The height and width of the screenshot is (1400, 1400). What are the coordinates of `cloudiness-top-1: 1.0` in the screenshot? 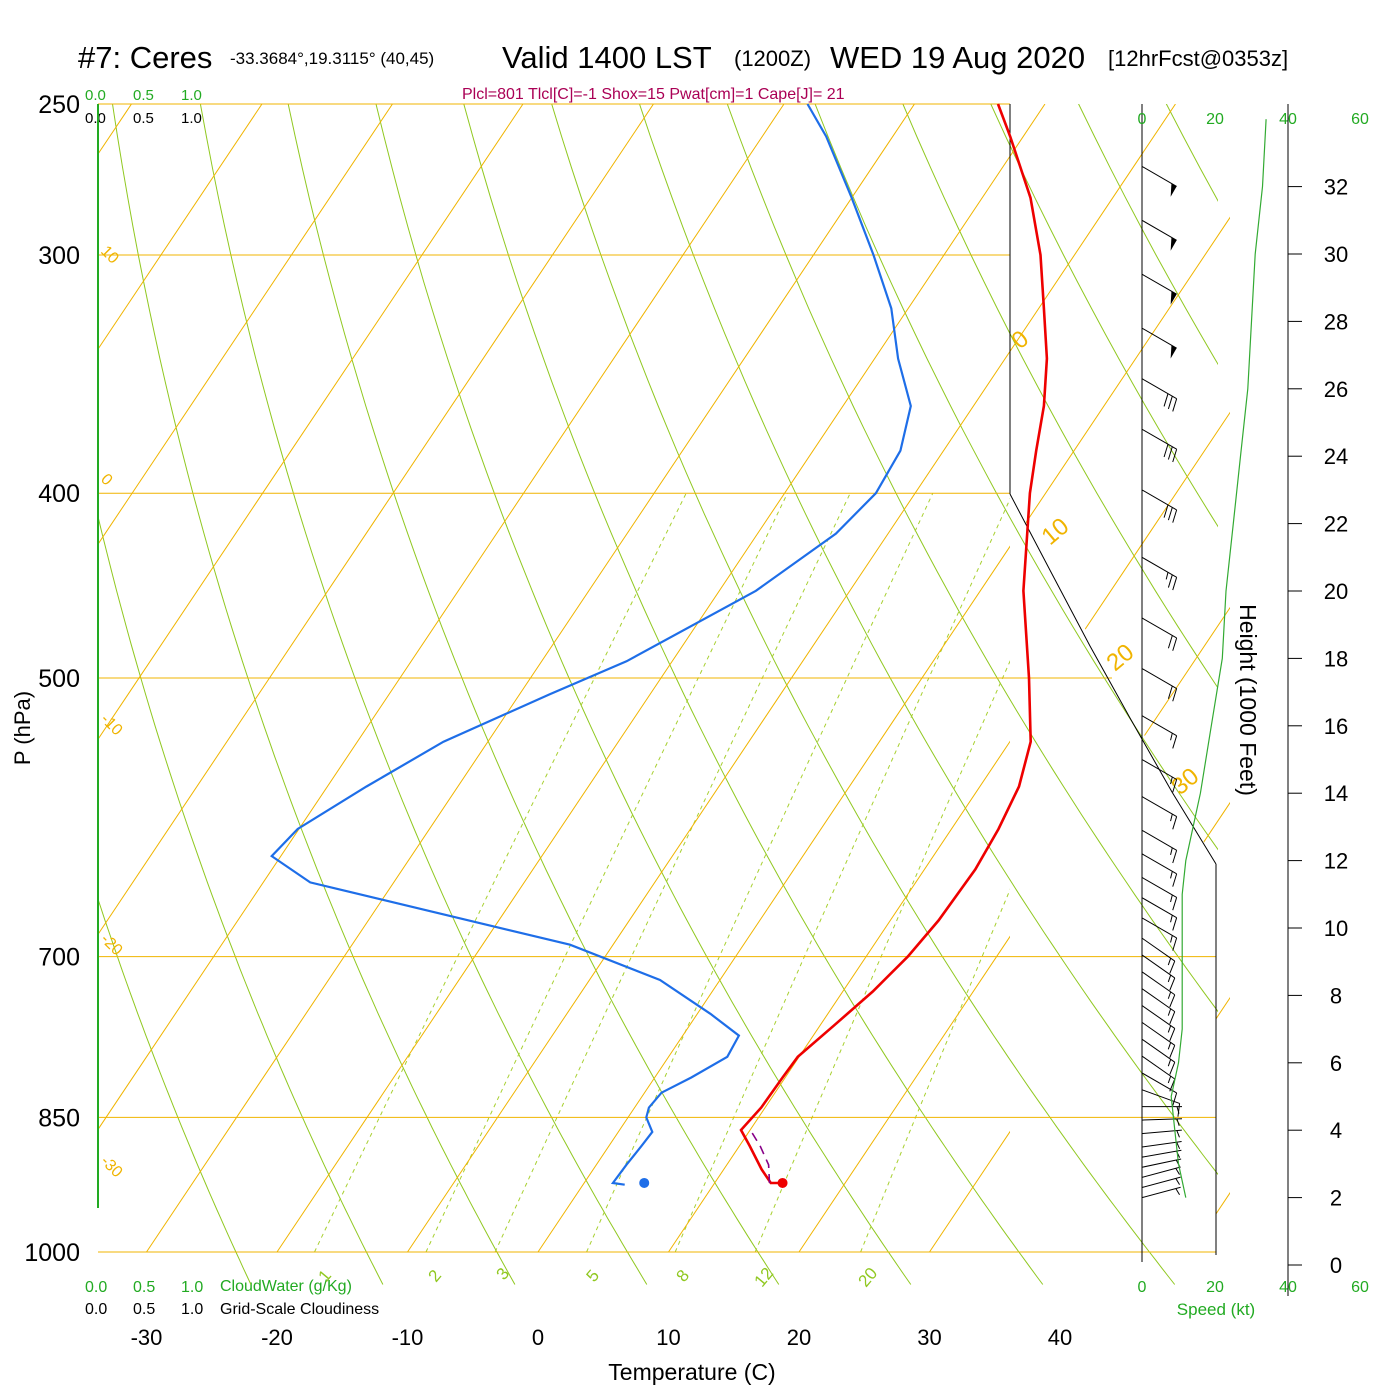 It's located at (191, 118).